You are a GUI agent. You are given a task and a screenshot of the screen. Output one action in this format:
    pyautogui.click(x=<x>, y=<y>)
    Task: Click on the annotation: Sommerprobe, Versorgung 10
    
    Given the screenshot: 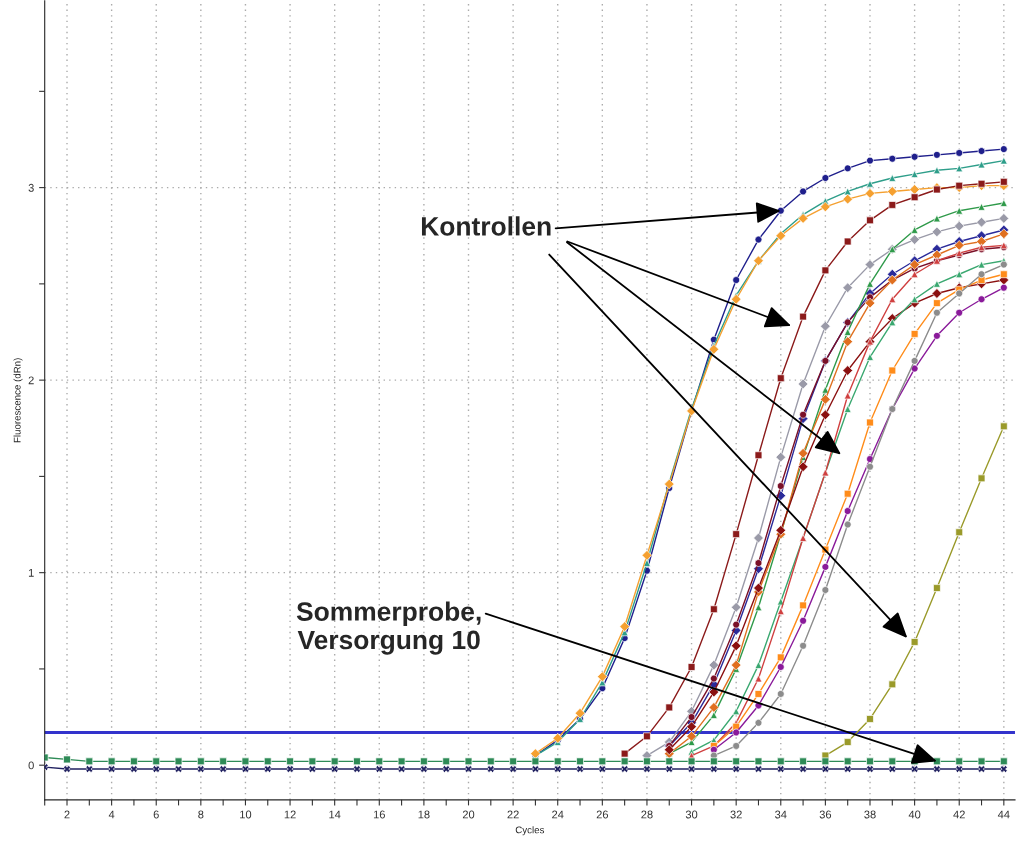 What is the action you would take?
    pyautogui.click(x=388, y=628)
    